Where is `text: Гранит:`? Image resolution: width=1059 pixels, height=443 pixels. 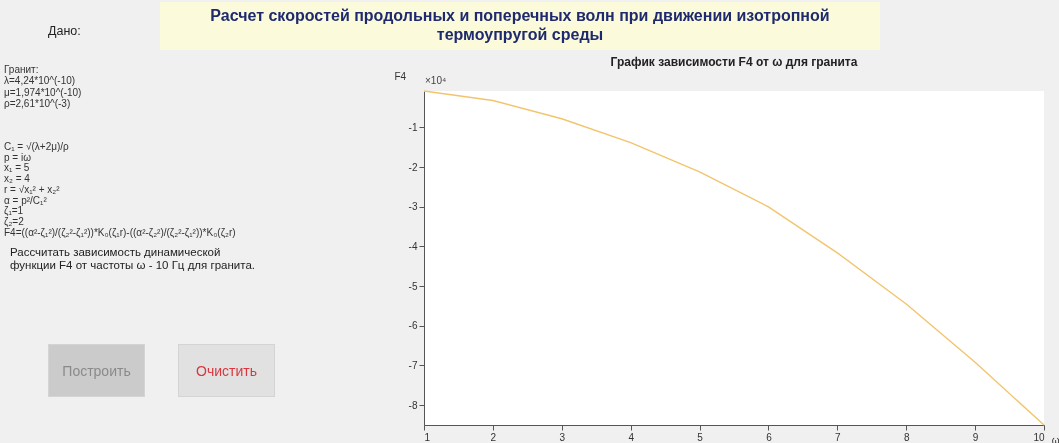
text: Гранит: is located at coordinates (21, 69).